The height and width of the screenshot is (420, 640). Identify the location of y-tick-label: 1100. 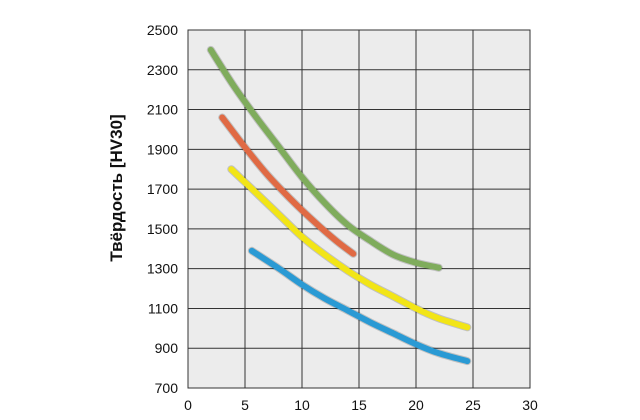
(163, 308).